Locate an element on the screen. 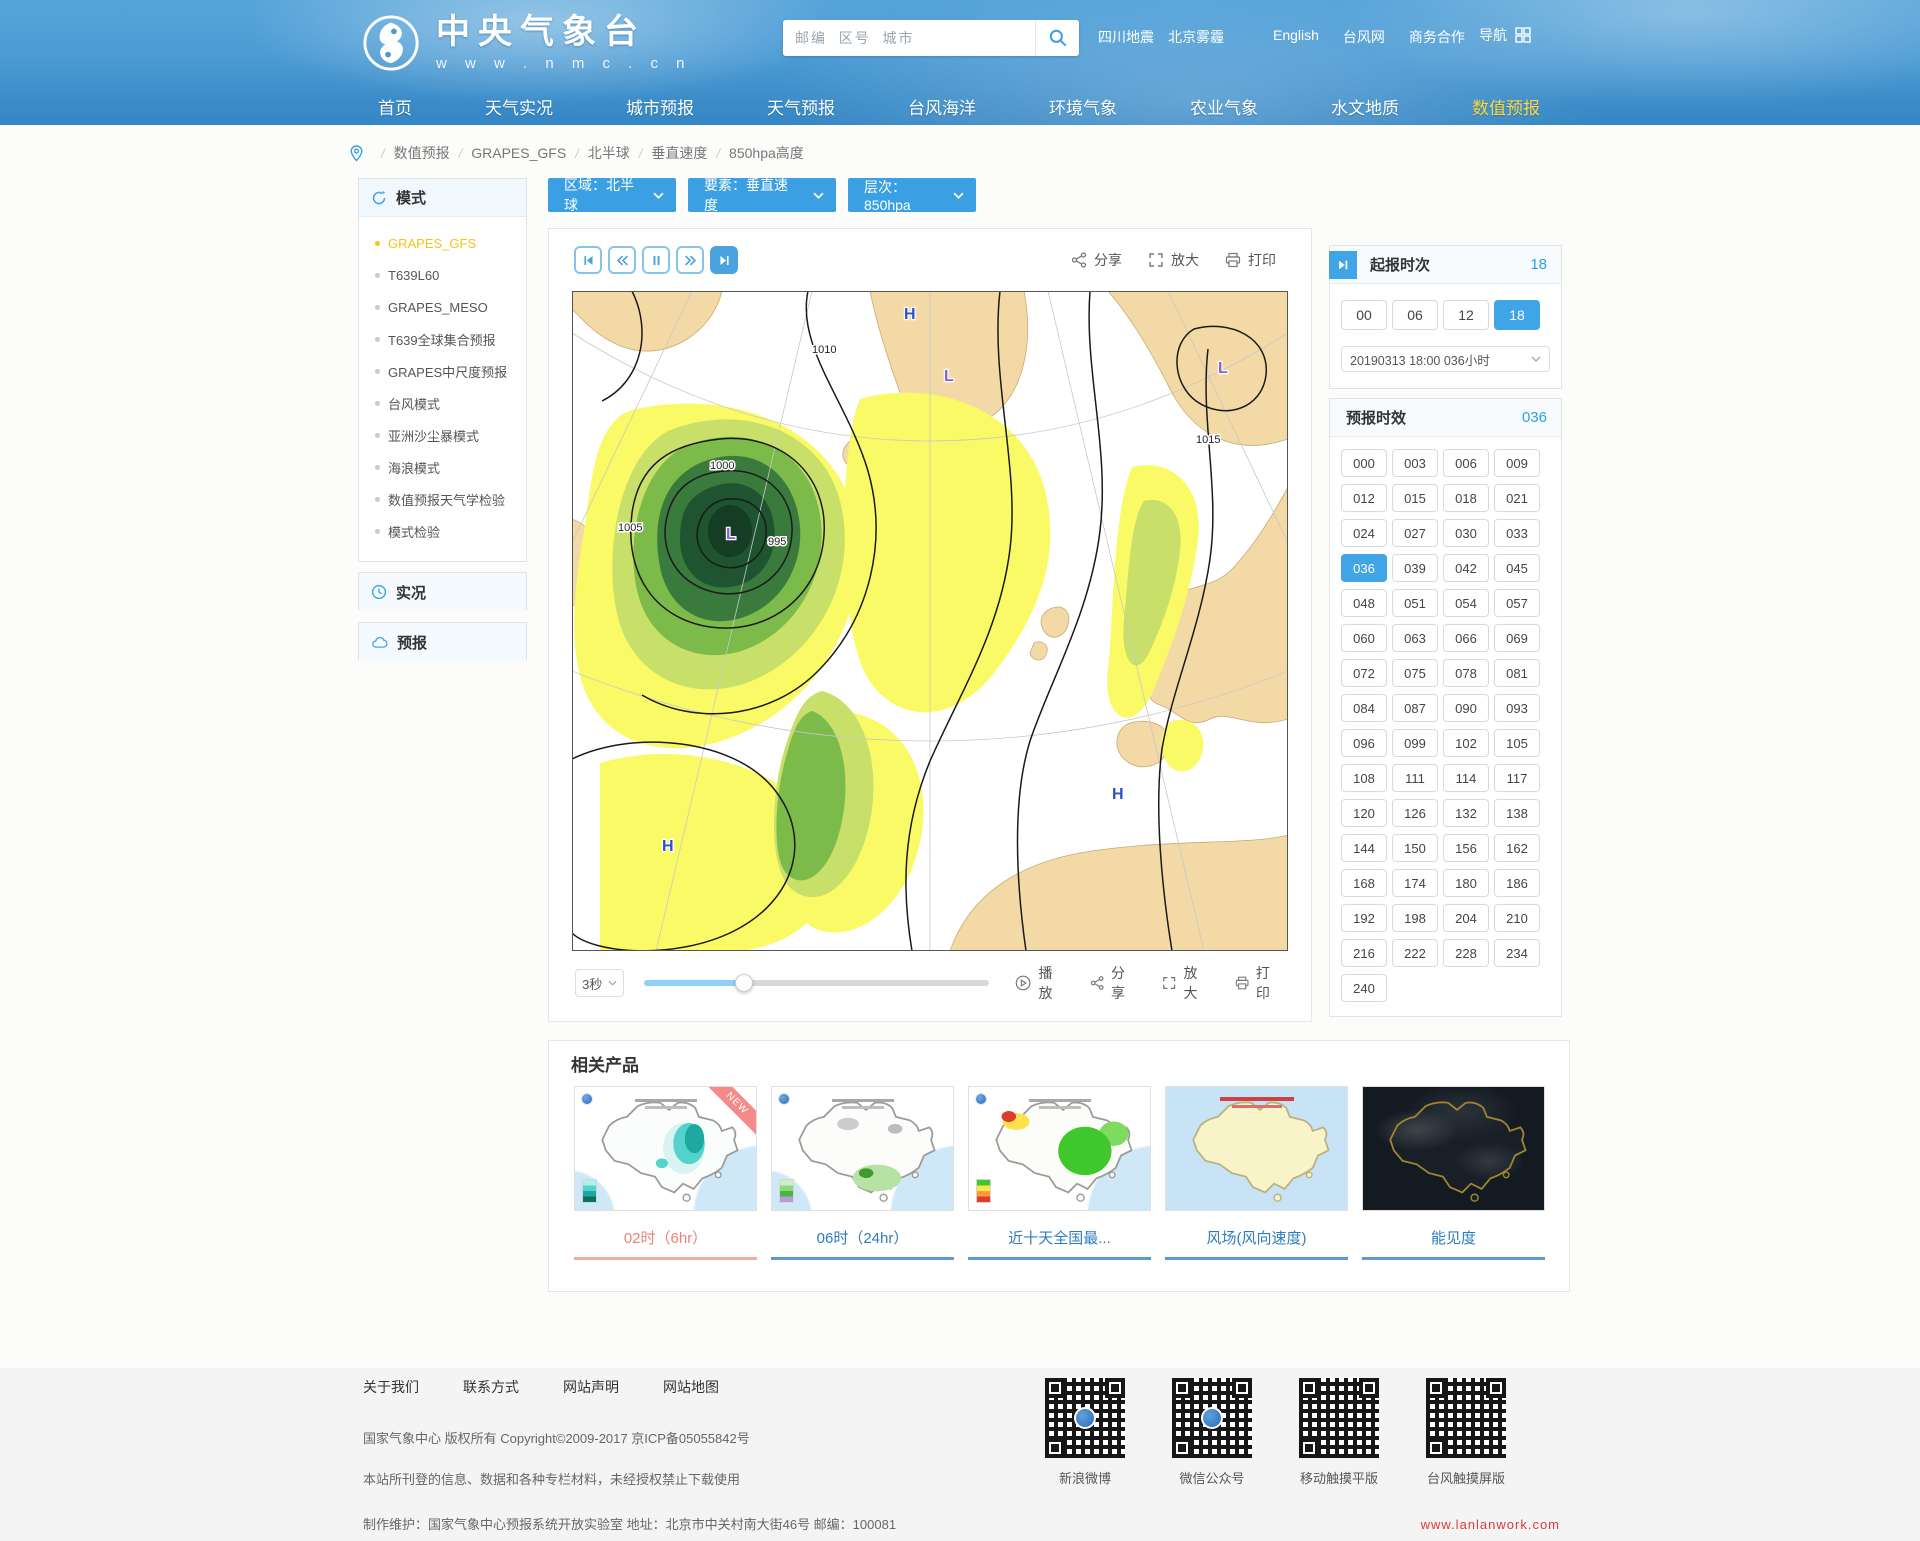  forecast-hour-option: 102 is located at coordinates (1466, 743).